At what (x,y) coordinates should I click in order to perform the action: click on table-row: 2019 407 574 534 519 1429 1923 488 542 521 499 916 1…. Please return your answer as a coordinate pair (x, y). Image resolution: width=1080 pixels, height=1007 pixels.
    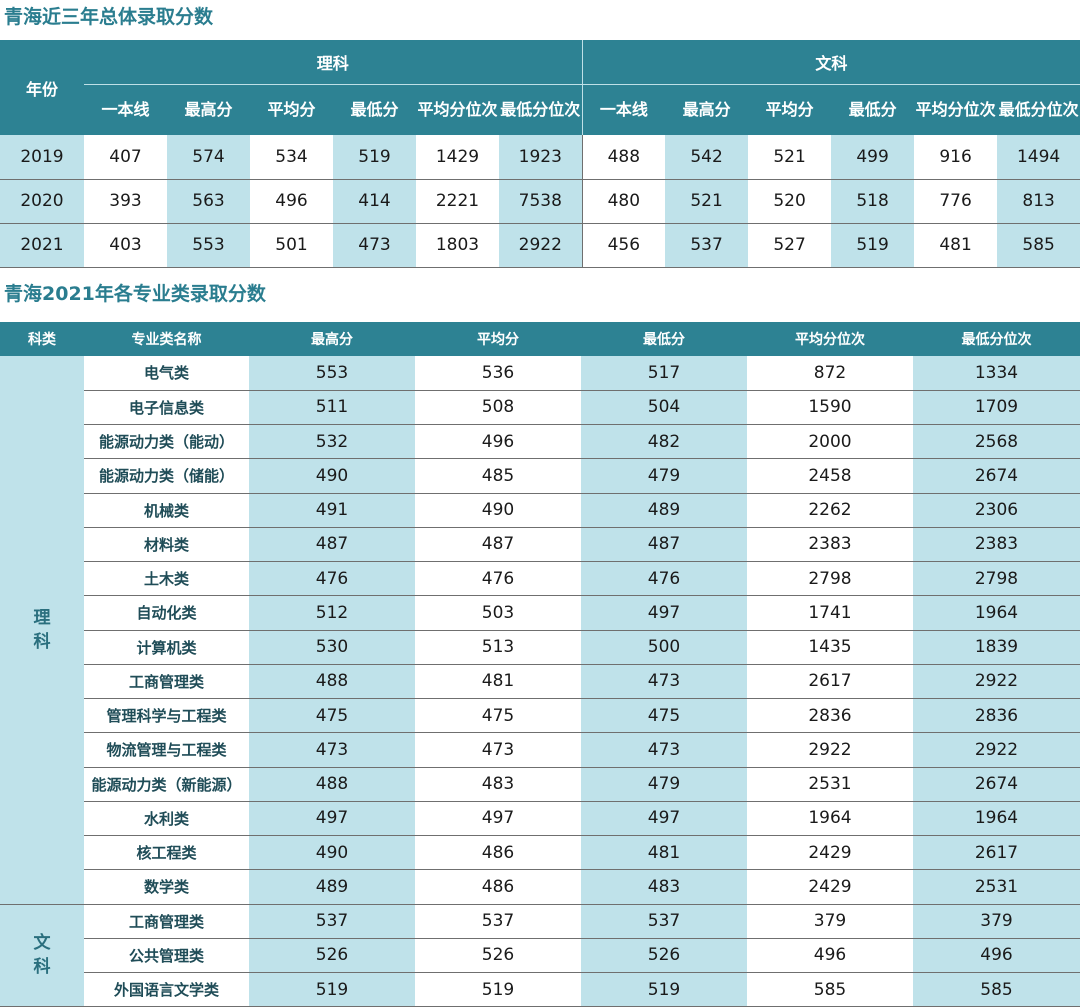
    Looking at the image, I should click on (540, 157).